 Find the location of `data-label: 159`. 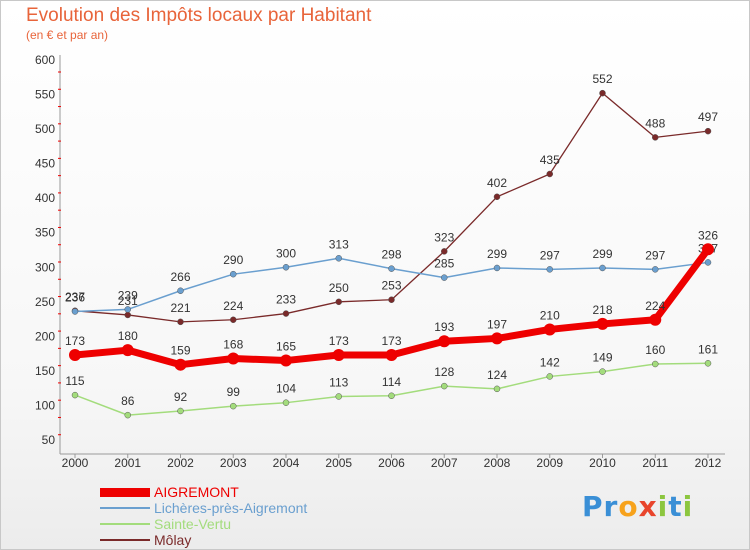

data-label: 159 is located at coordinates (180, 351).